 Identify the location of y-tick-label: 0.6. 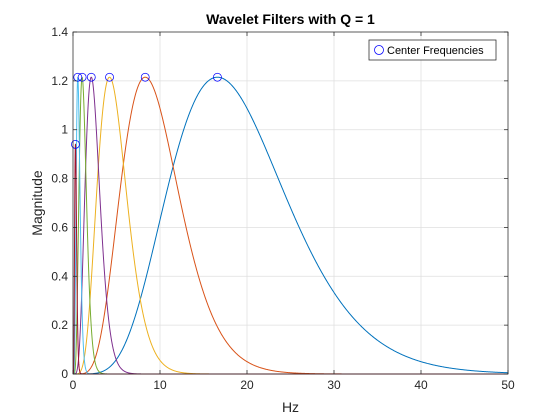
(59, 227).